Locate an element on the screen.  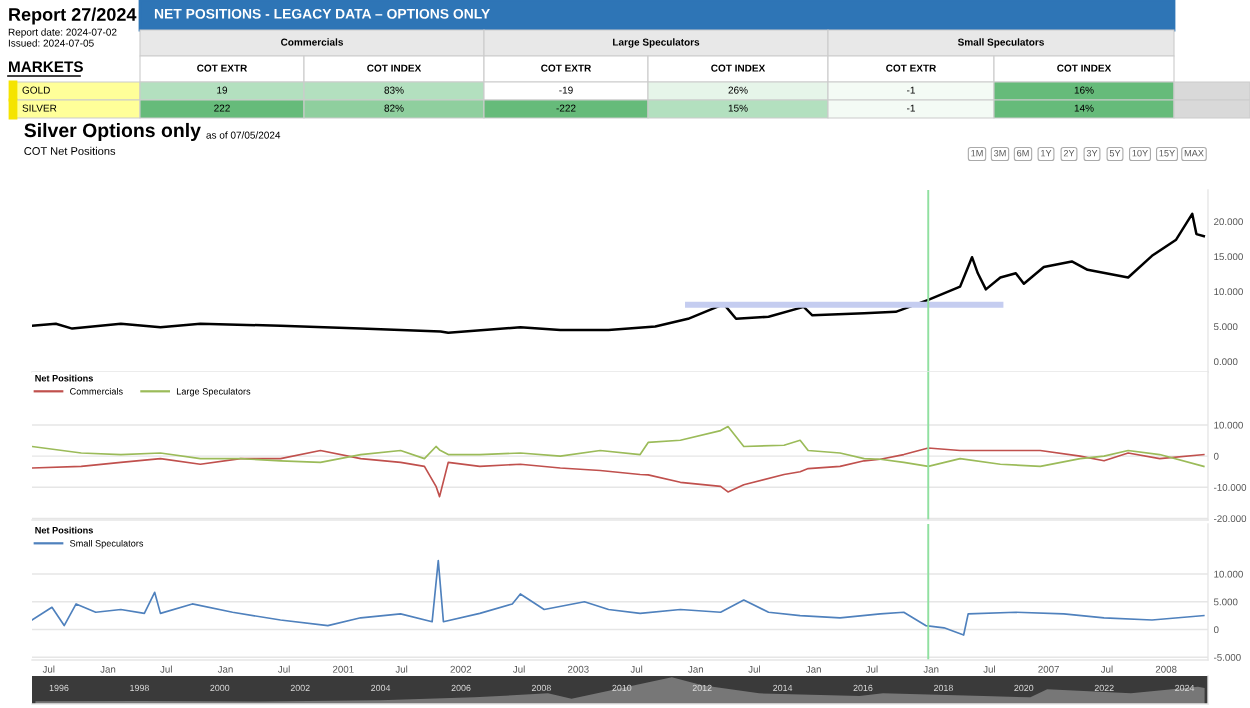
text: Report 27/2024 is located at coordinates (73, 16).